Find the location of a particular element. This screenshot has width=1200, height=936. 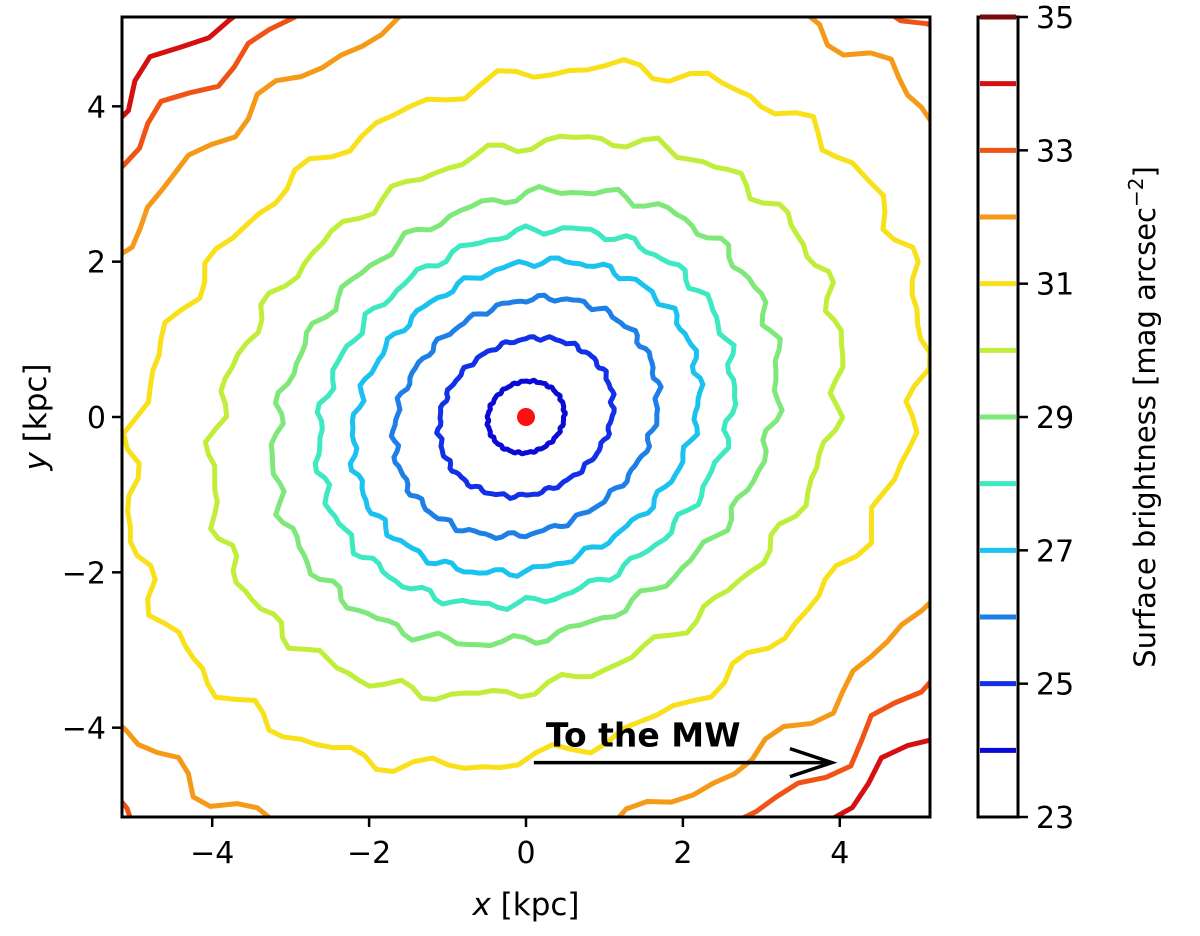

annotation-layer: To the MW is located at coordinates (685, 747).